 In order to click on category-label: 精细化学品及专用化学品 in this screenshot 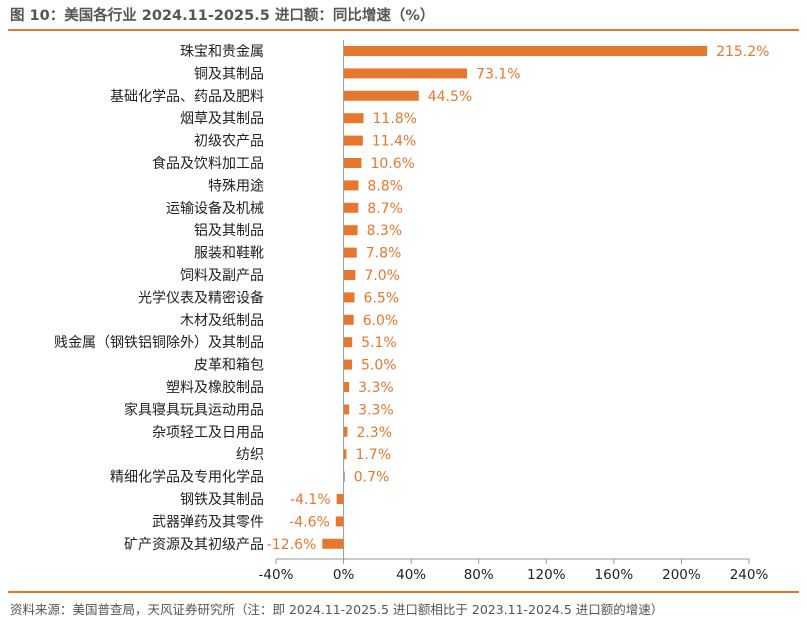, I will do `click(187, 478)`.